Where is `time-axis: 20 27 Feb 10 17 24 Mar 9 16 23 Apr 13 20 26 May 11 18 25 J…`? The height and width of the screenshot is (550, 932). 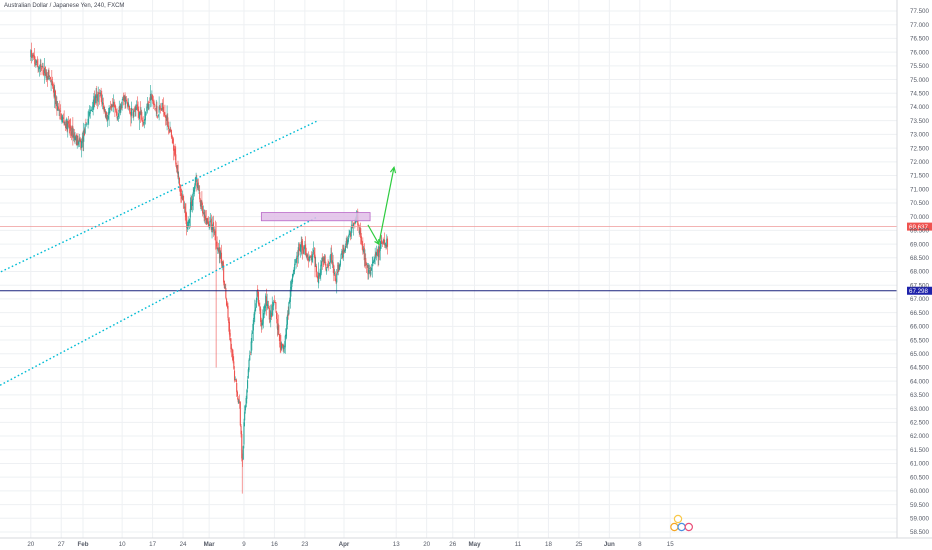
time-axis: 20 27 Feb 10 17 24 Mar 9 16 23 Apr 13 20 26 May 11 18 25 J… is located at coordinates (466, 542).